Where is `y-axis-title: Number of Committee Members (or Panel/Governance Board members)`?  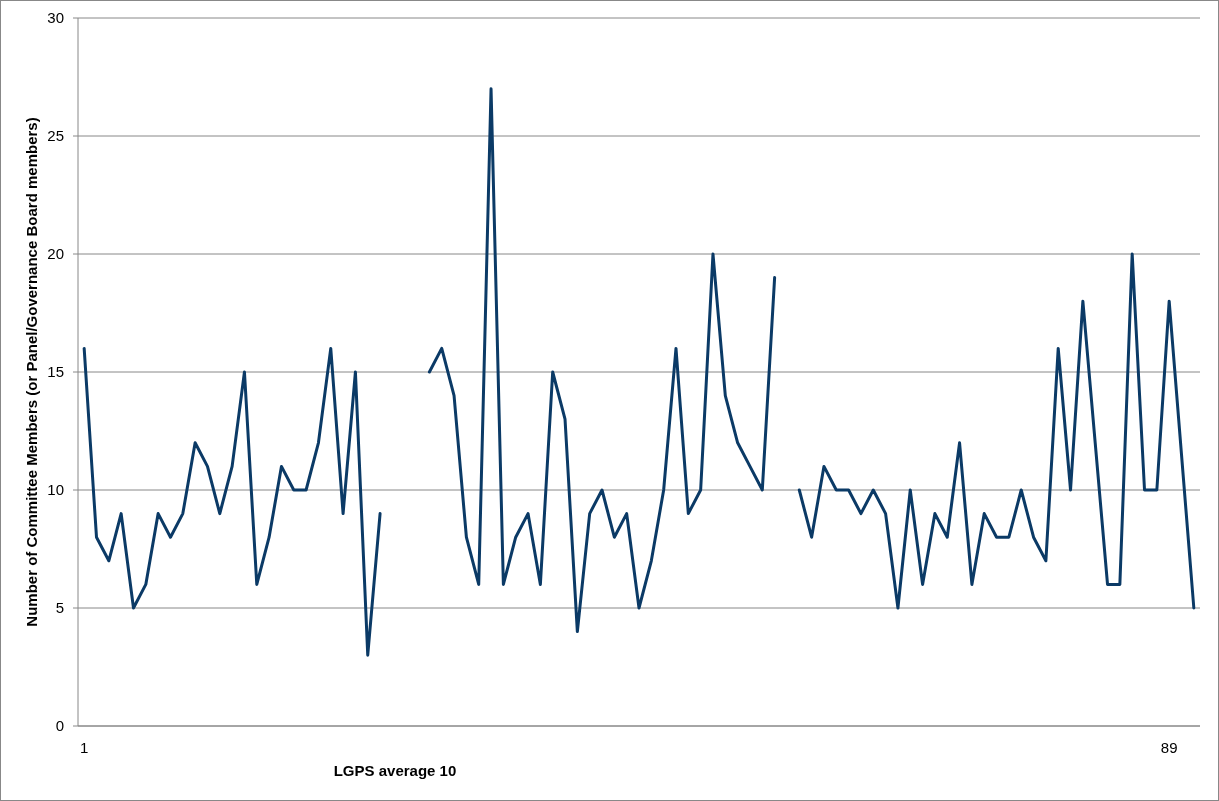 y-axis-title: Number of Committee Members (or Panel/Governance Board members) is located at coordinates (31, 372).